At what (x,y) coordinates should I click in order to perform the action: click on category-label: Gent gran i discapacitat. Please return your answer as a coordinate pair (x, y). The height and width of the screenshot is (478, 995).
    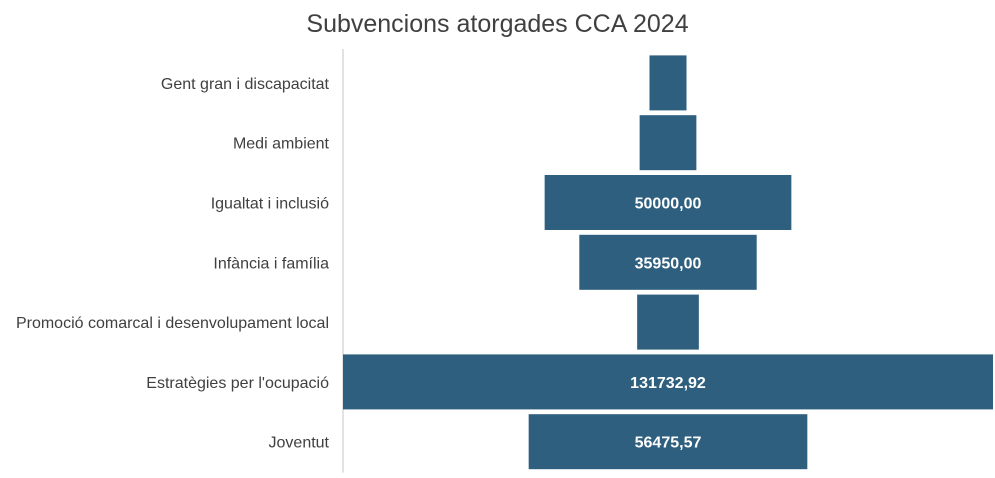
    Looking at the image, I should click on (245, 84).